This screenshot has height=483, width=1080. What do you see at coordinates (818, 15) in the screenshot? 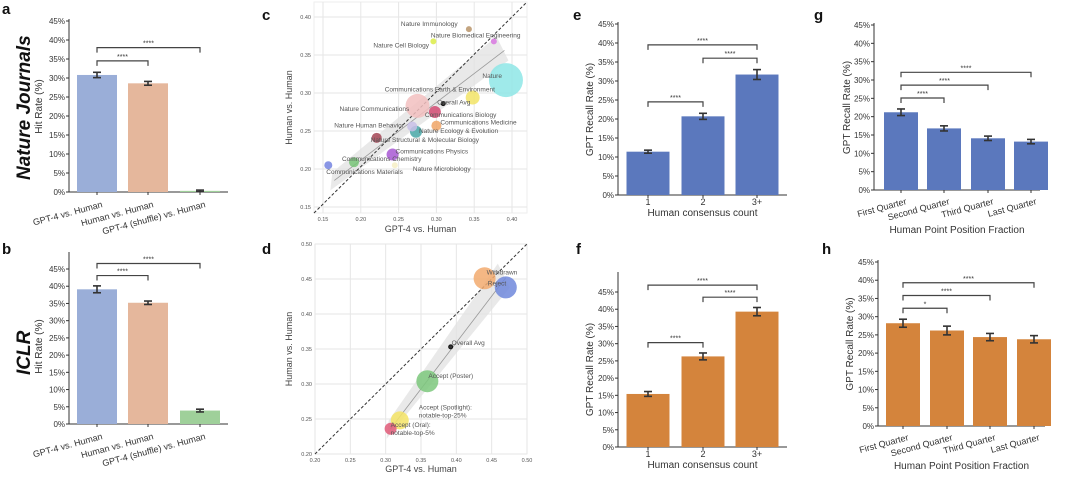
I see `panel-letter: g` at bounding box center [818, 15].